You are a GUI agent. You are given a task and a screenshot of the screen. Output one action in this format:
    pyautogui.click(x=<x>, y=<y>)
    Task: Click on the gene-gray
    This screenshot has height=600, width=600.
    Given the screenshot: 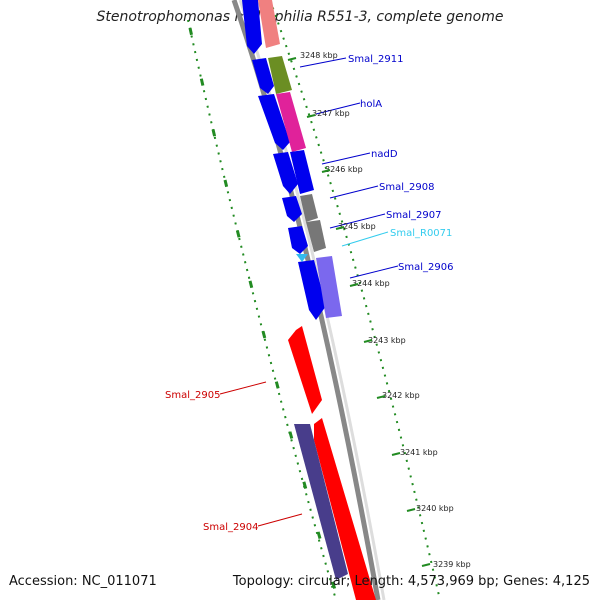 What is the action you would take?
    pyautogui.click(x=309, y=208)
    